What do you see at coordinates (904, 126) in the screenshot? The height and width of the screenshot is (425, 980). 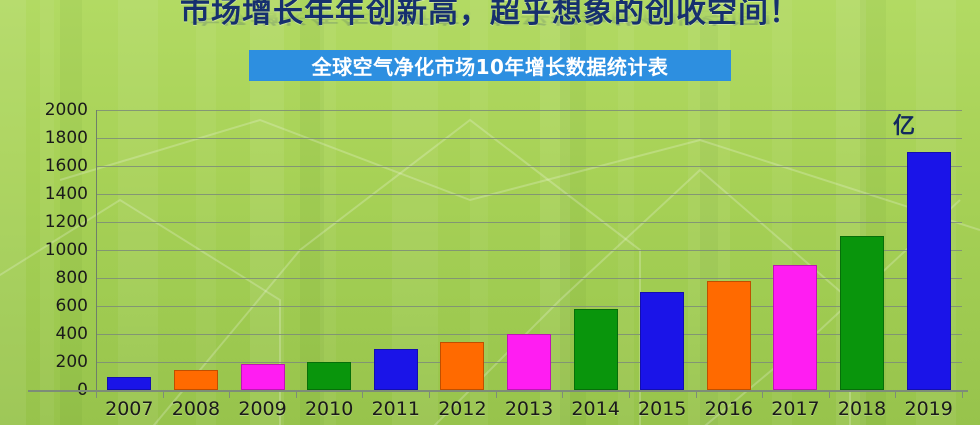 I see `unit-label: 亿` at bounding box center [904, 126].